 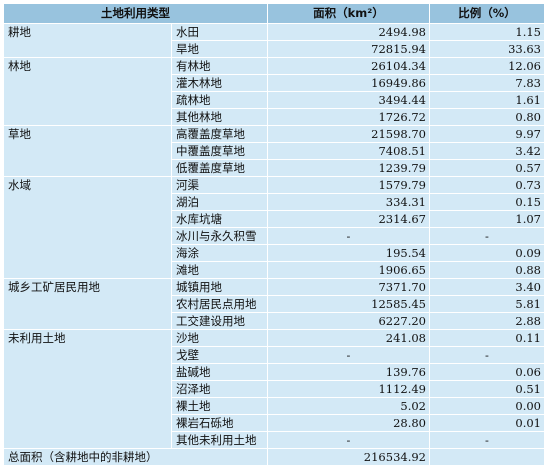 What do you see at coordinates (219, 32) in the screenshot?
I see `subcategory-cell: 水田` at bounding box center [219, 32].